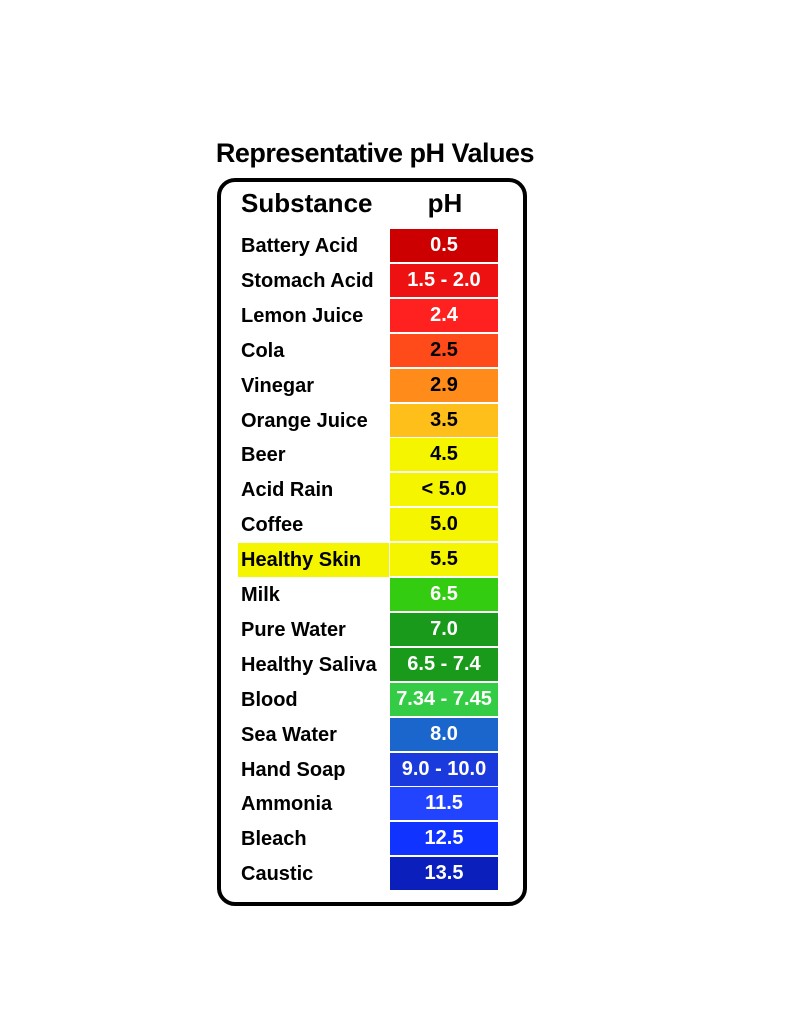 This screenshot has width=811, height=1024. I want to click on ph-value-cell: 4.5, so click(444, 455).